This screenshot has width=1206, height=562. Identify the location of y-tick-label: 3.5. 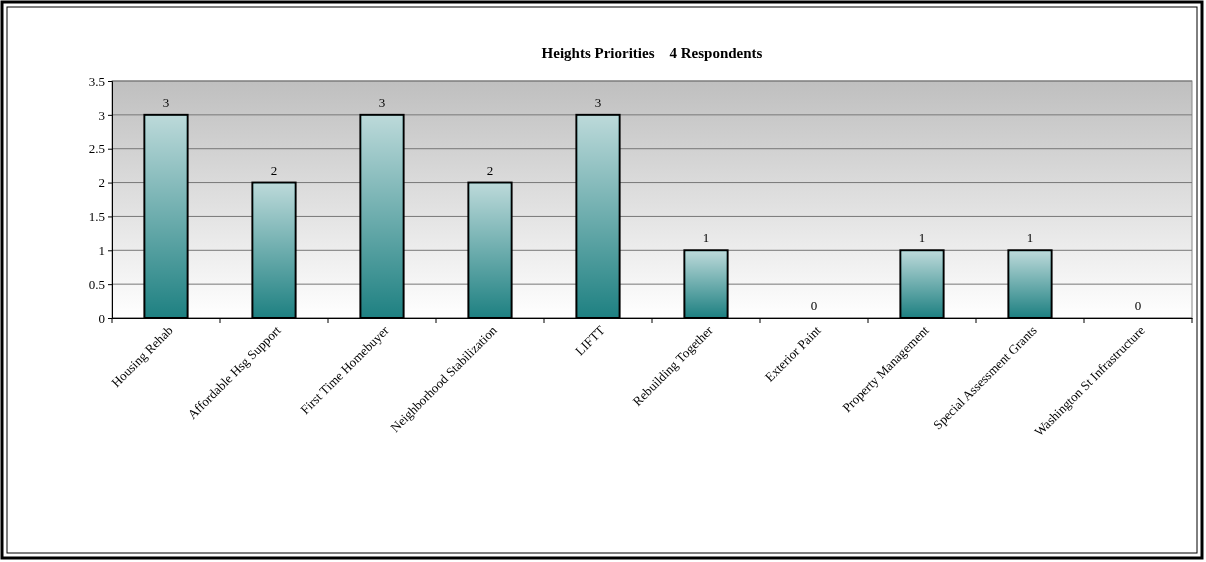
(96, 81).